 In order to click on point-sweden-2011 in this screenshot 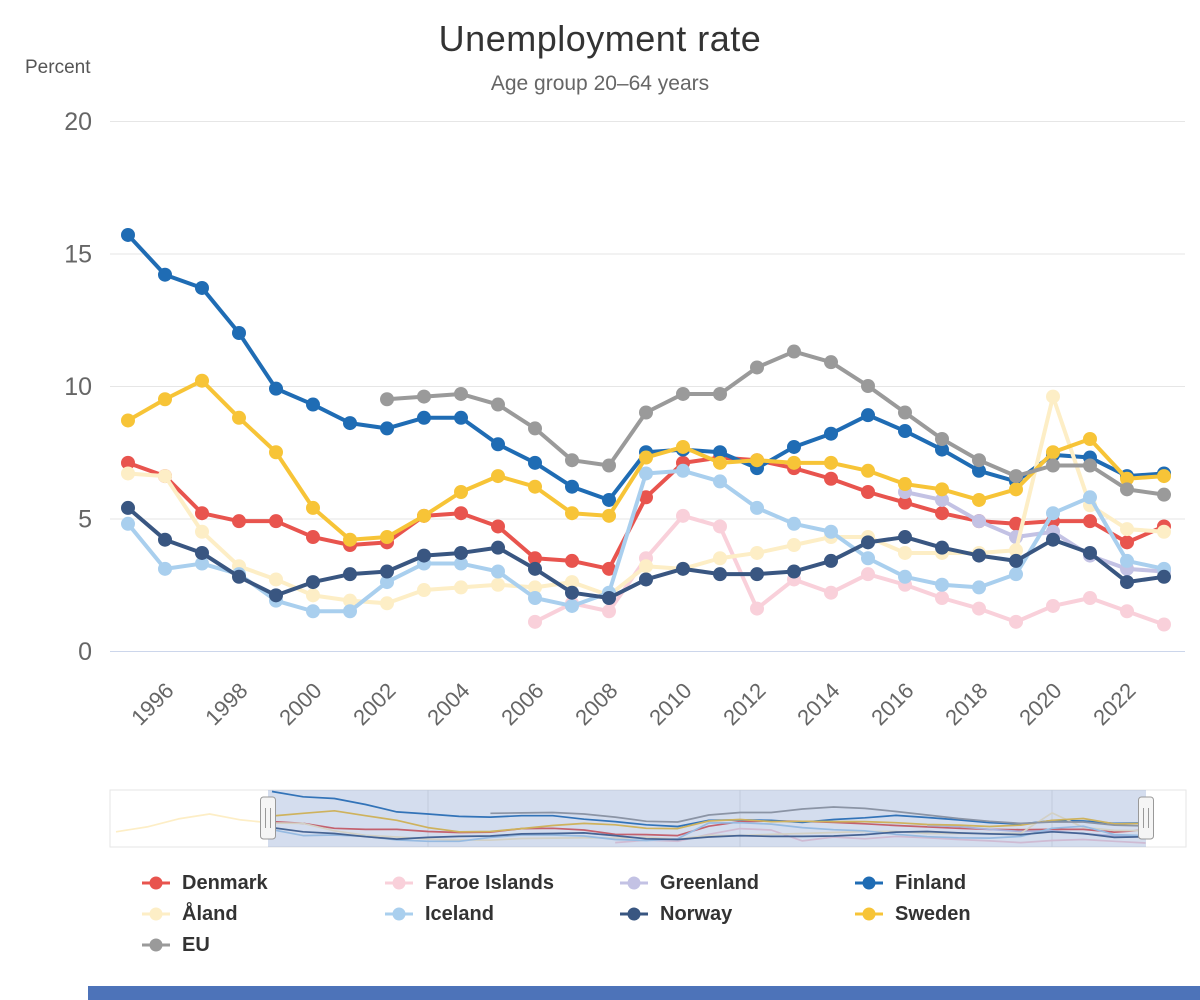, I will do `click(720, 462)`.